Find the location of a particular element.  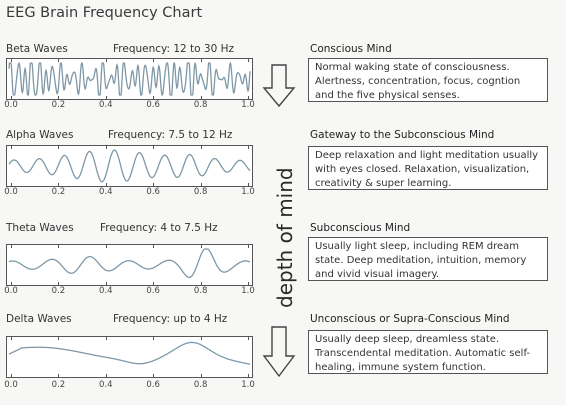

delta-waveform is located at coordinates (129, 353).